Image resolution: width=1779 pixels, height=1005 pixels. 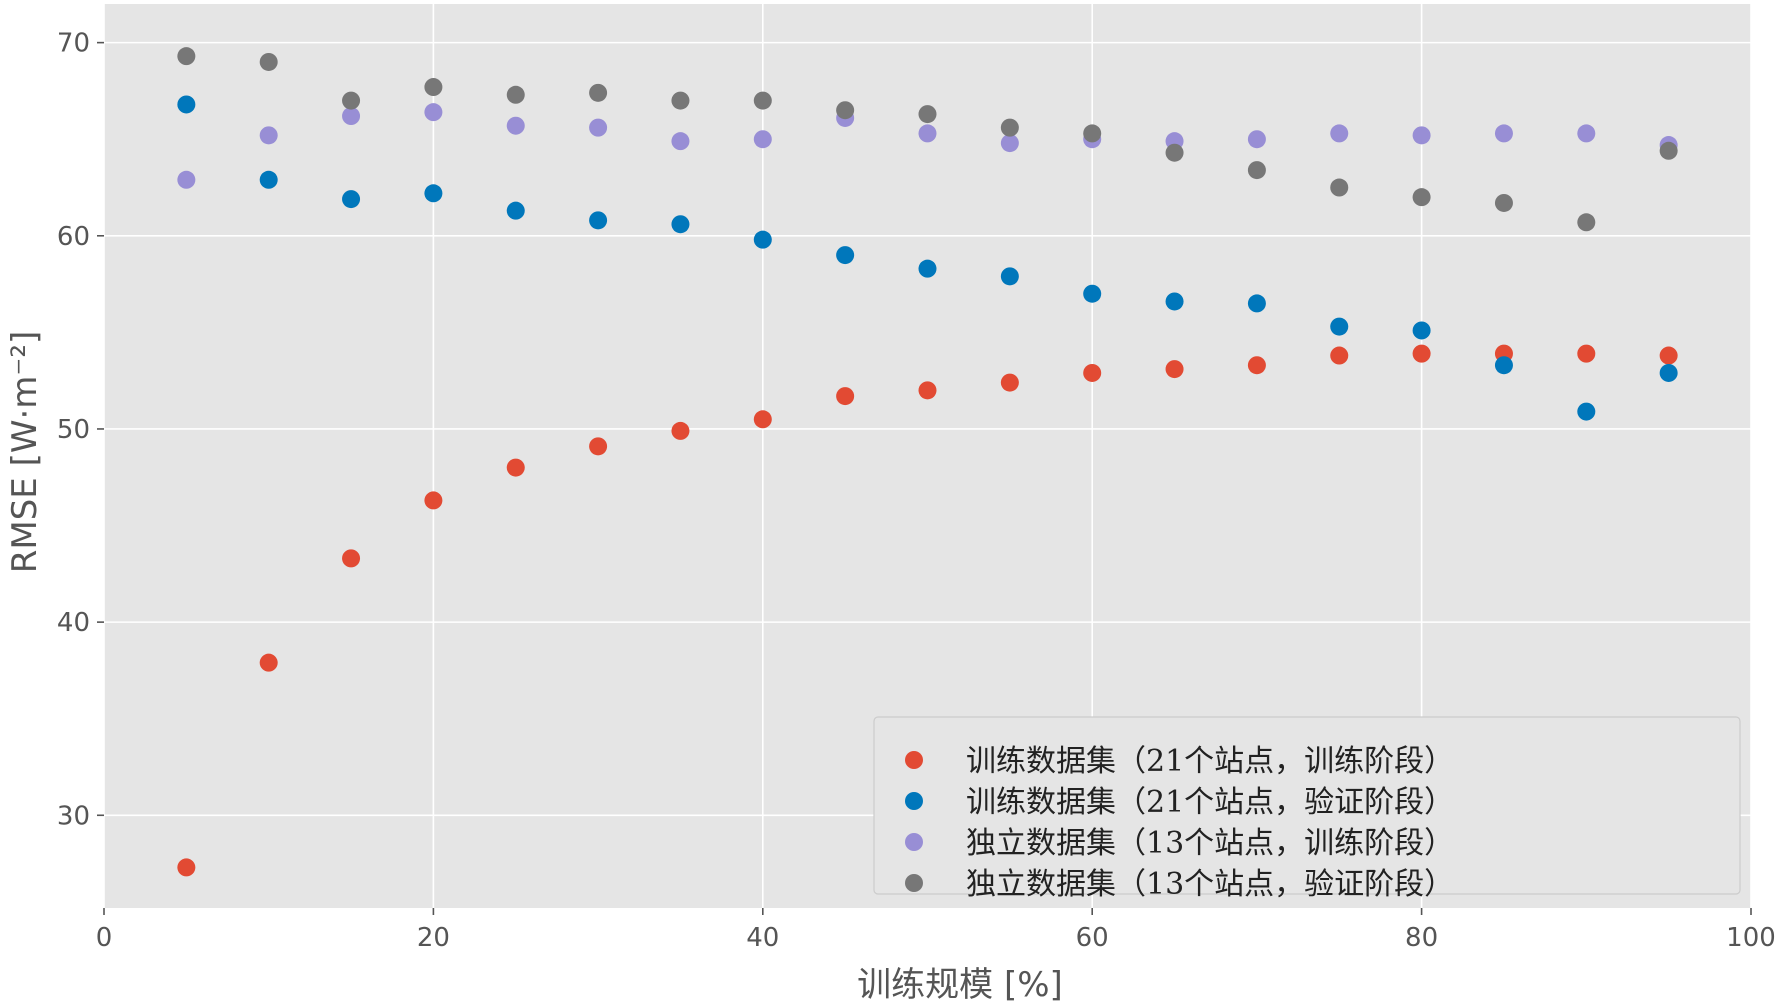 What do you see at coordinates (104, 938) in the screenshot?
I see `x-tick-label: 0` at bounding box center [104, 938].